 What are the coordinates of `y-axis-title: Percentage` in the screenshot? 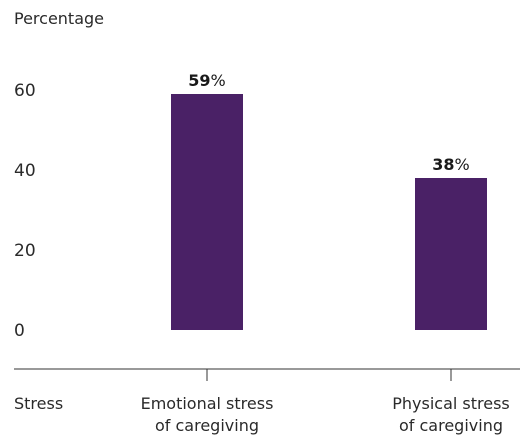 It's located at (59, 18).